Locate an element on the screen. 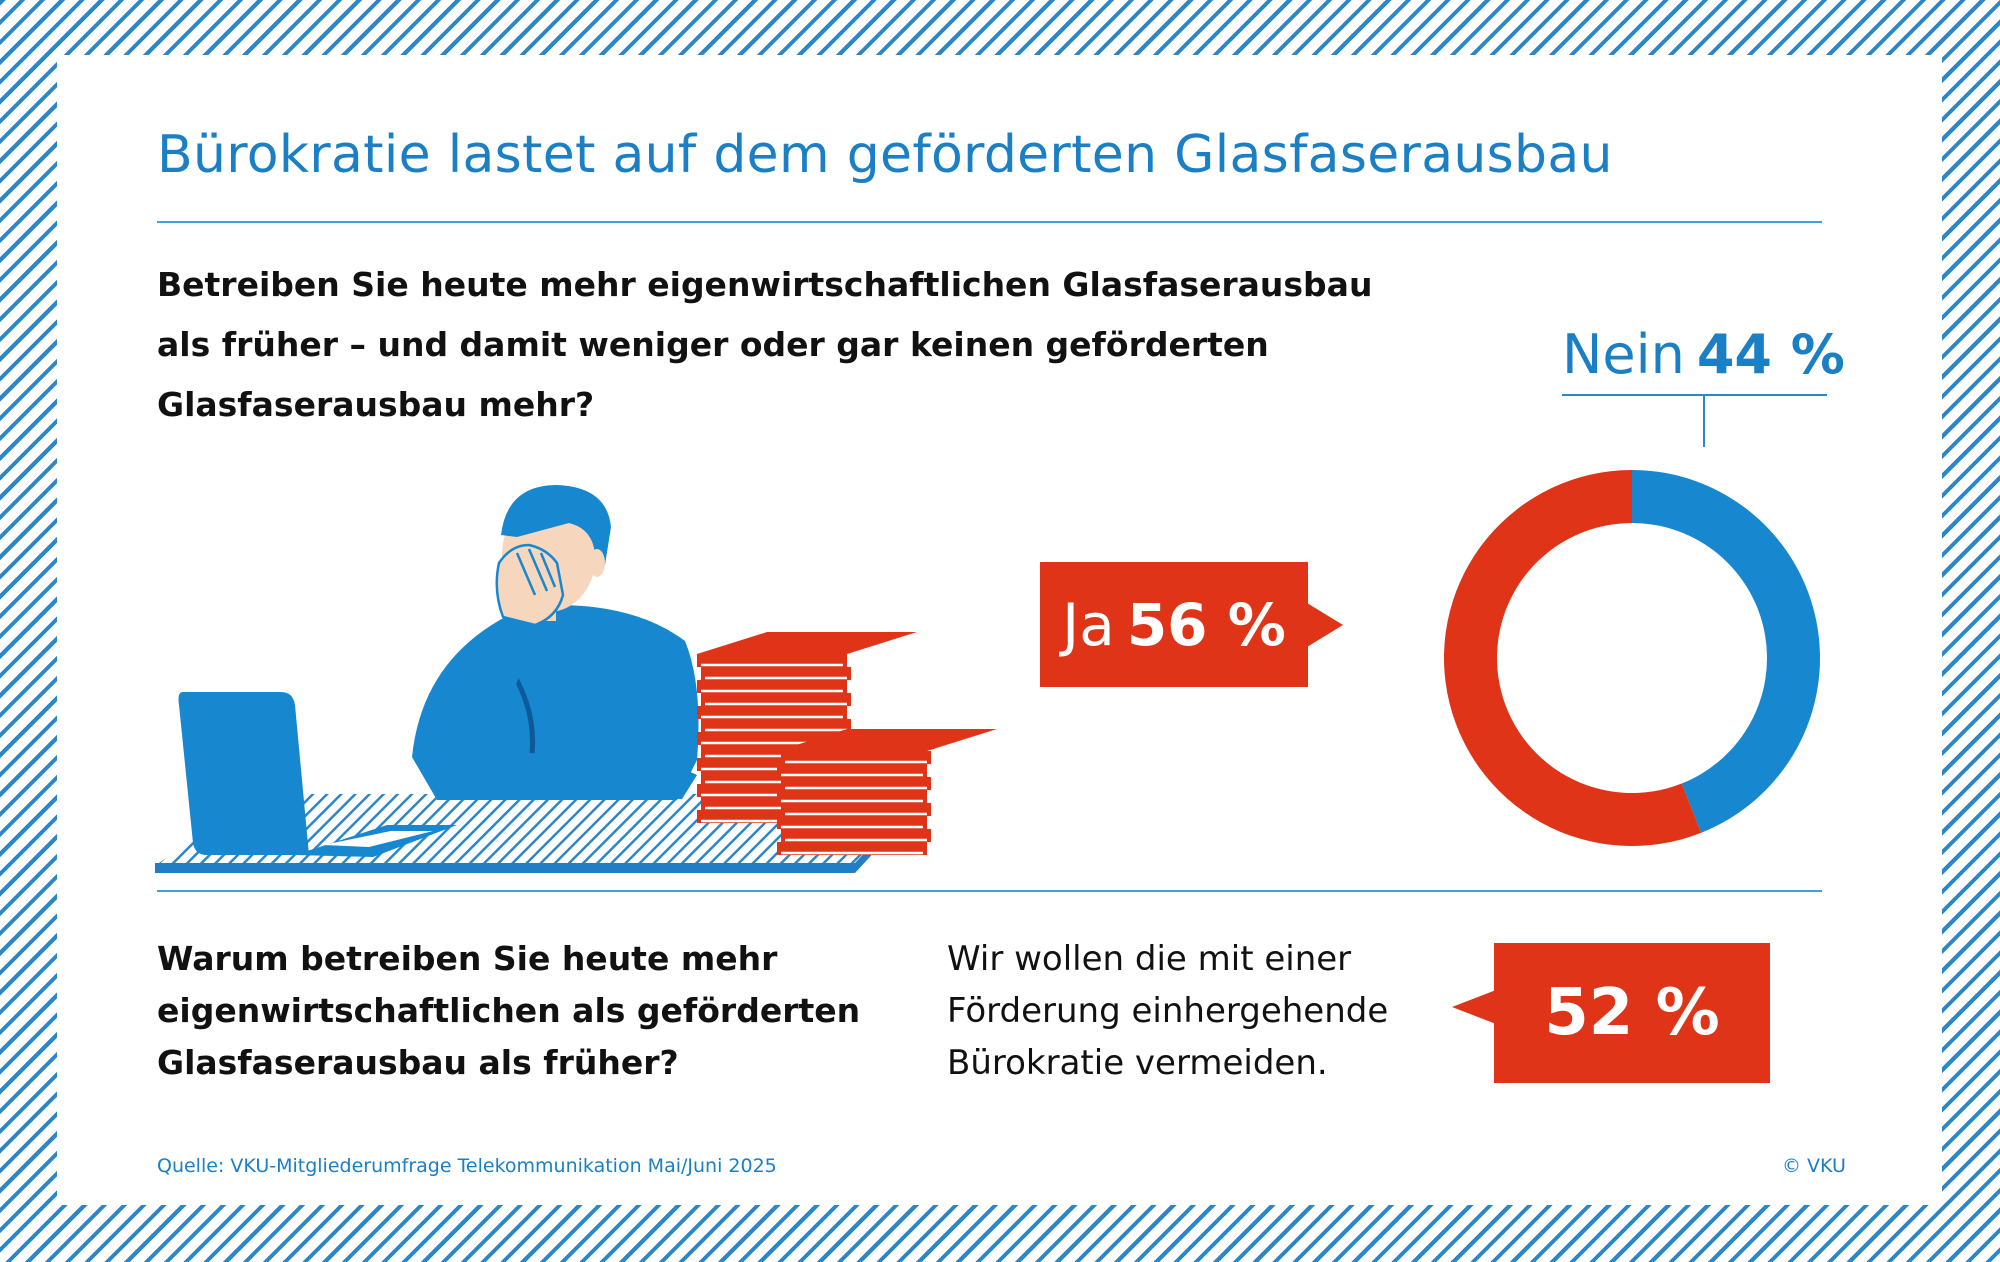 The height and width of the screenshot is (1262, 2000). divider-bottom is located at coordinates (989, 891).